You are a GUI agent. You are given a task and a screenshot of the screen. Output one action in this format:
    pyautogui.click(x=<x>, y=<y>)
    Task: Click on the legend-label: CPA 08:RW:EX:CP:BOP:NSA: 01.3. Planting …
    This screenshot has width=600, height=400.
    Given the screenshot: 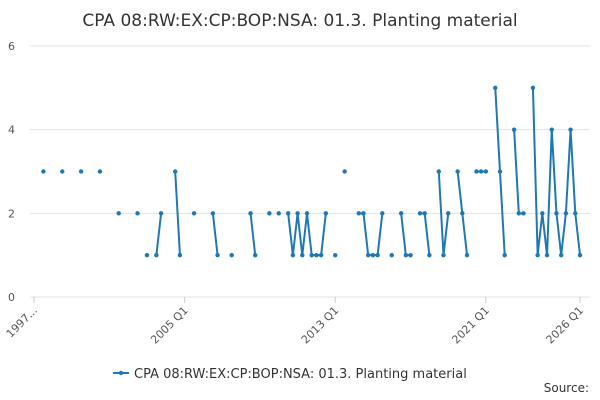 What is the action you would take?
    pyautogui.click(x=300, y=374)
    